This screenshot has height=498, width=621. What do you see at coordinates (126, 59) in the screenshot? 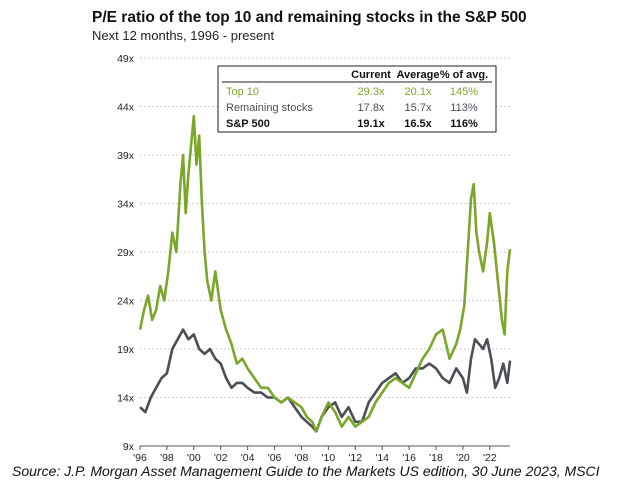
I see `y-tick-label: 49x` at bounding box center [126, 59].